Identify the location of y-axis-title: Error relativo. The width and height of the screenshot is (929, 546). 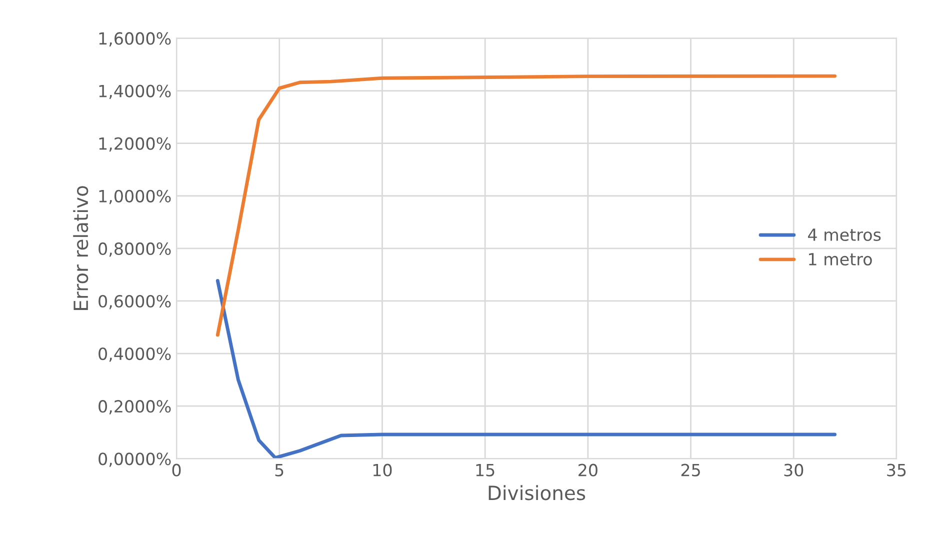
(80, 248).